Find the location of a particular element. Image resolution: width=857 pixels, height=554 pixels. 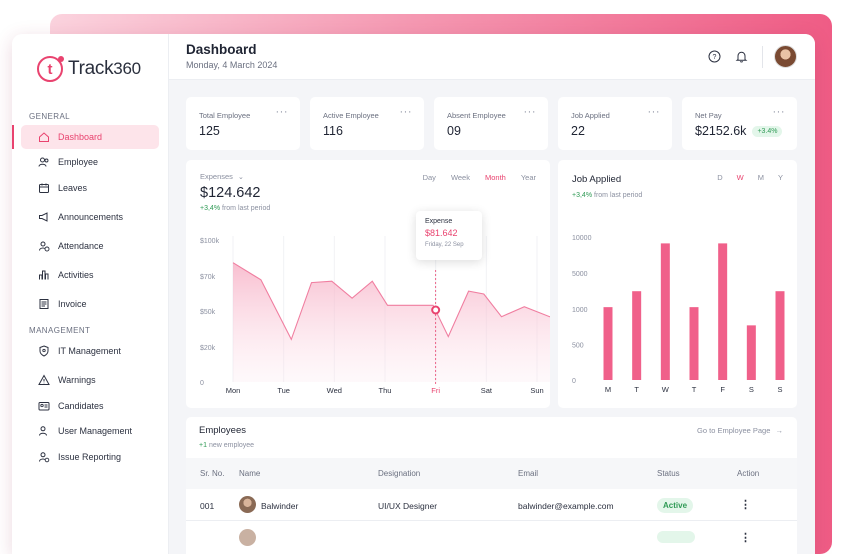

table-row-partial: ⋮ is located at coordinates (491, 538).